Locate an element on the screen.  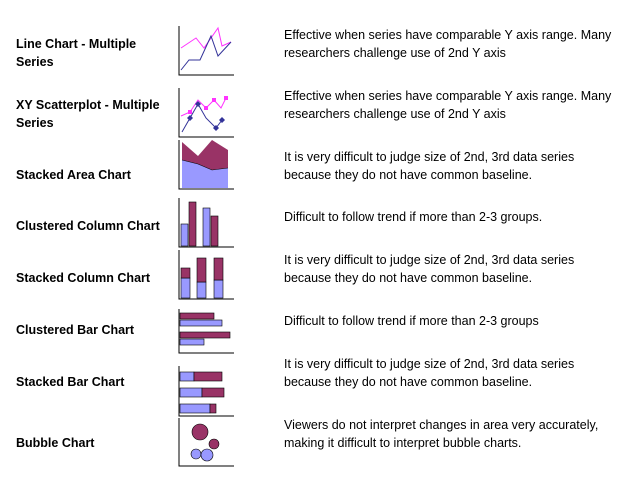
stacked-area-chart-icon is located at coordinates (206, 166).